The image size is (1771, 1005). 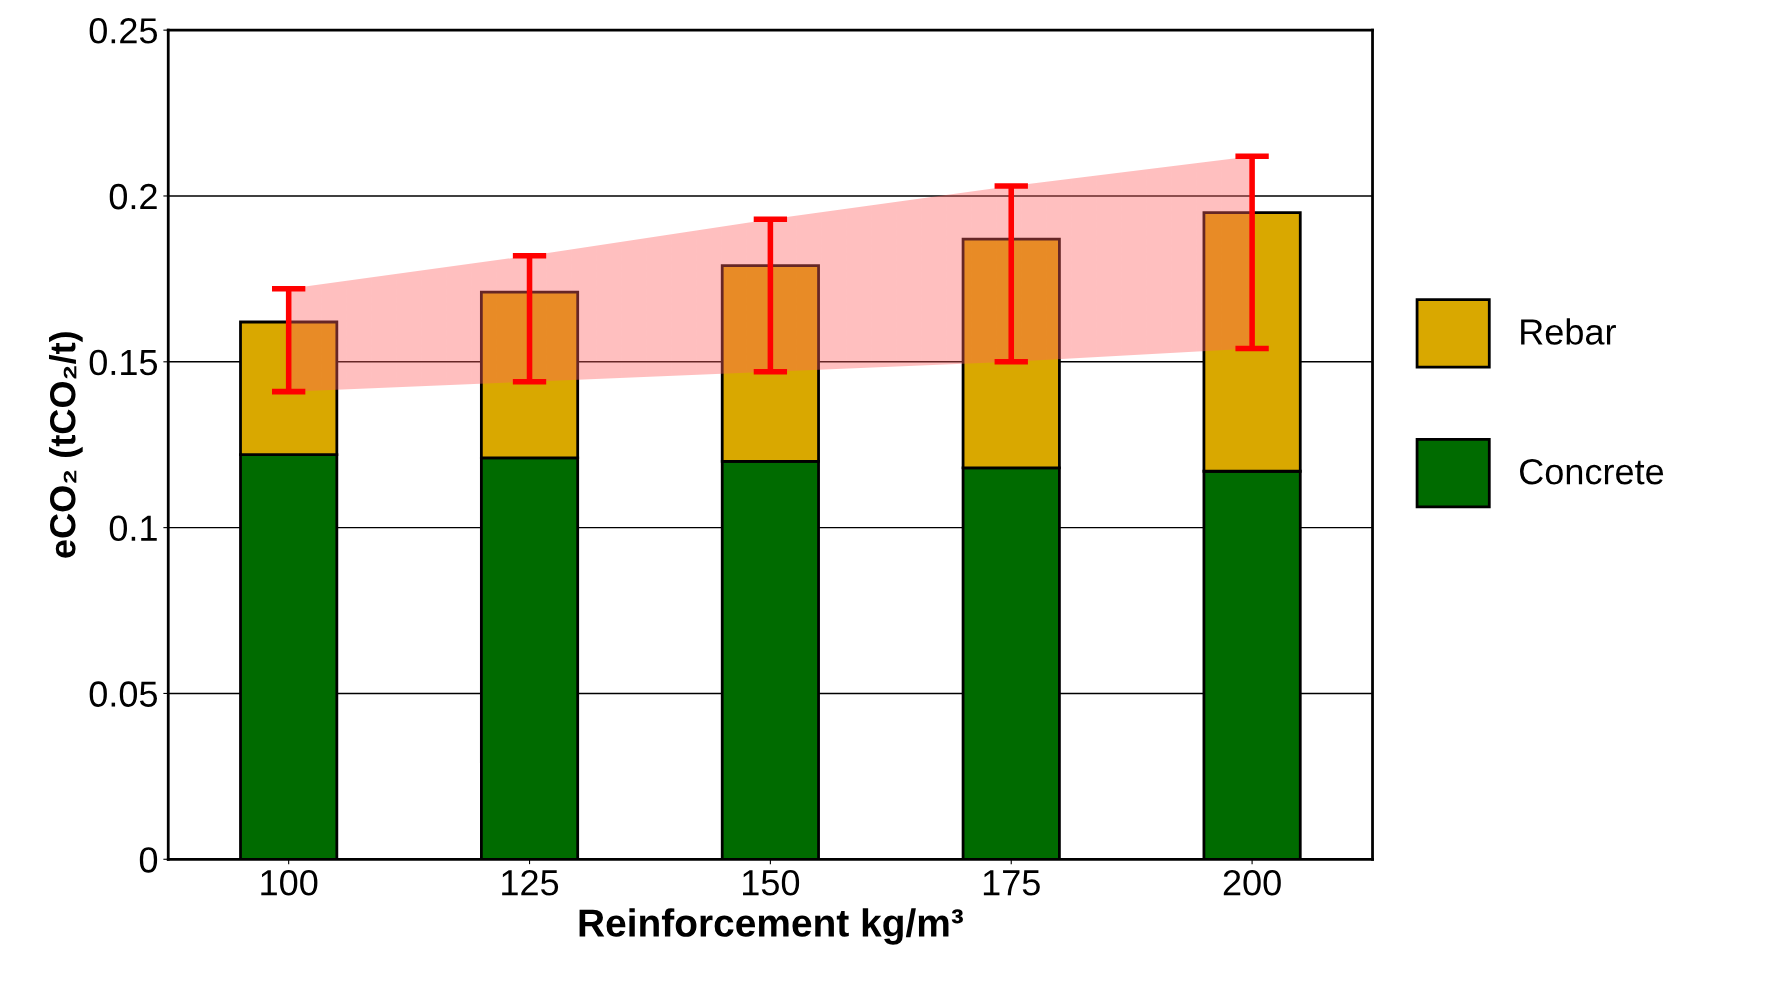 What do you see at coordinates (66, 445) in the screenshot?
I see `y-axis-title: eCO₂ (tCO₂/t)` at bounding box center [66, 445].